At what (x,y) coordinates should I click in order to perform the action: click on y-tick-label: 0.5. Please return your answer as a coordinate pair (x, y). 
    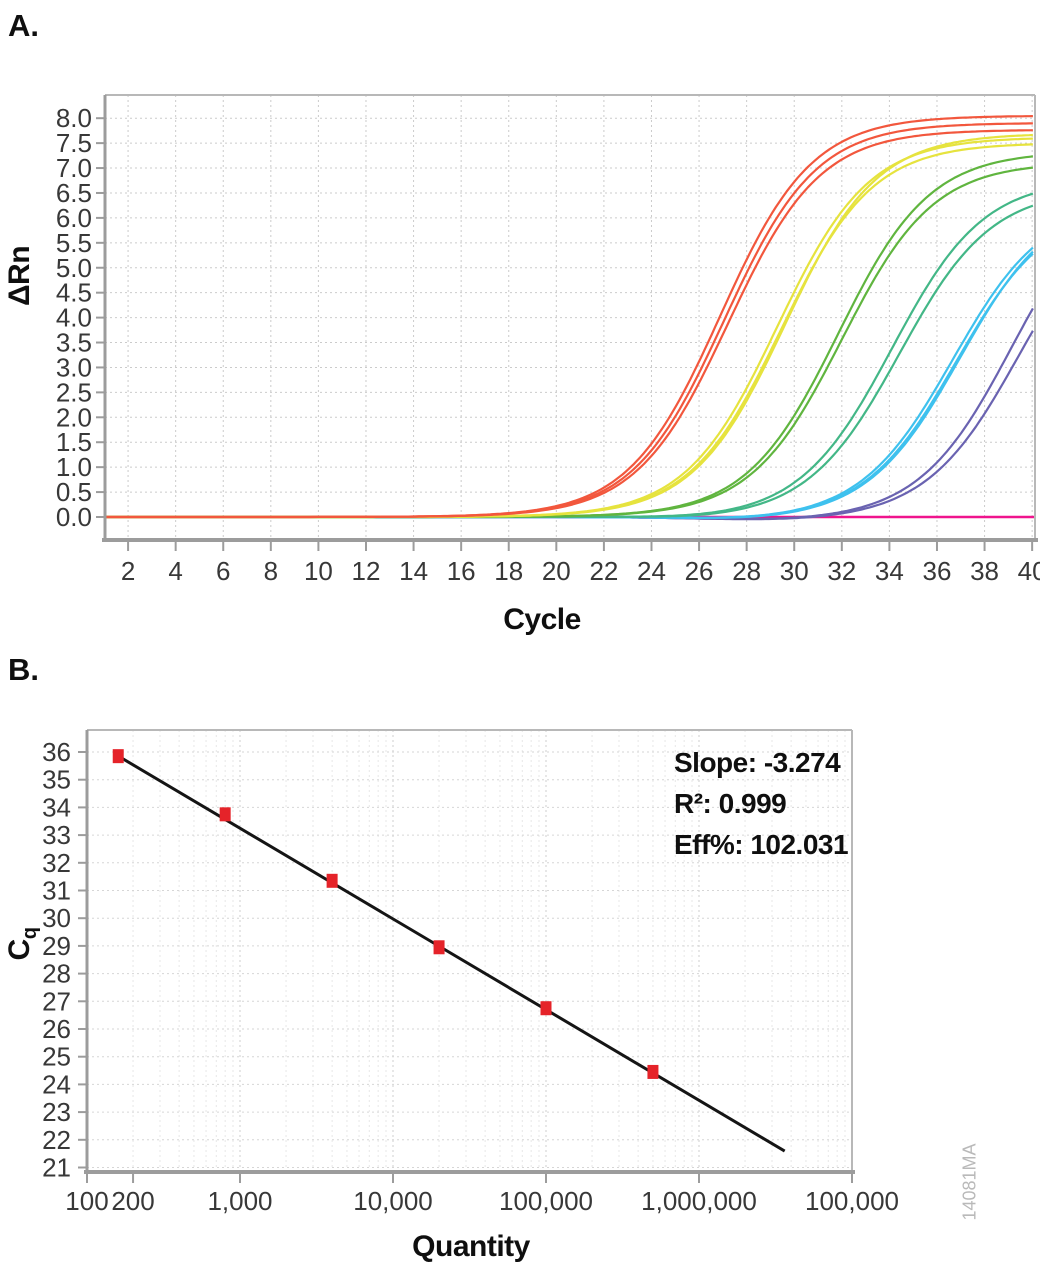
    Looking at the image, I should click on (74, 492).